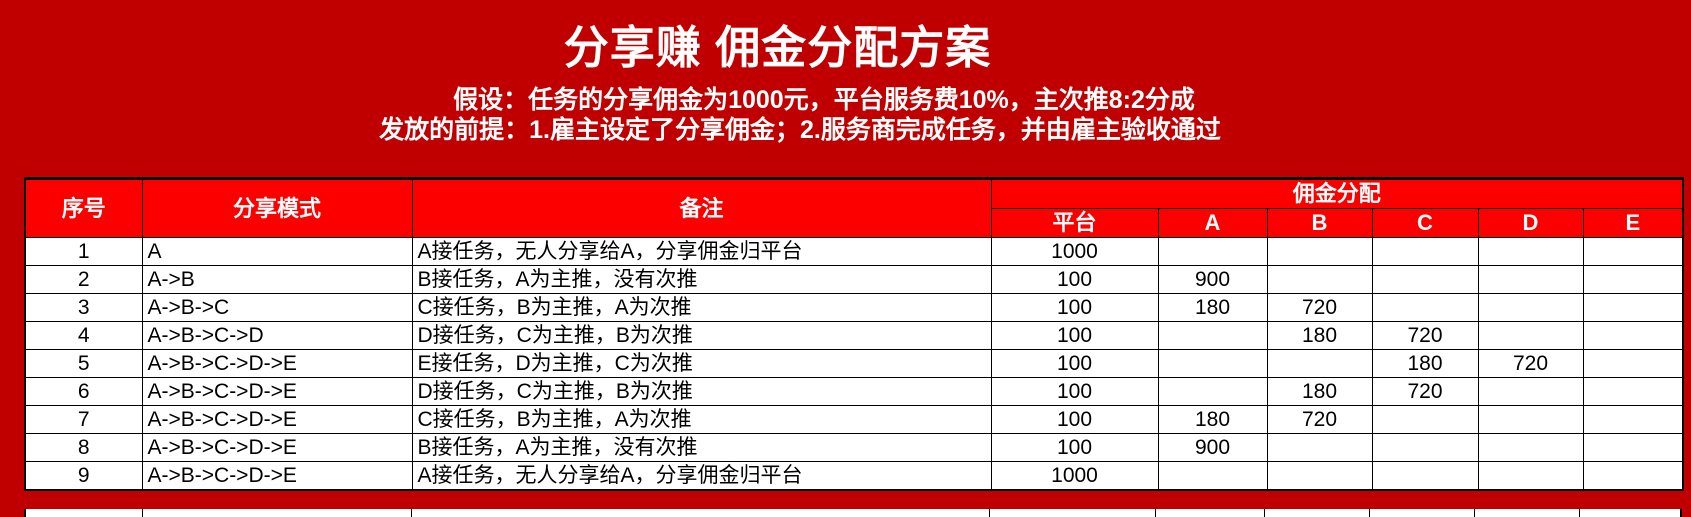  What do you see at coordinates (701, 419) in the screenshot?
I see `remark-cell: C接任务，B为主推，A为次推` at bounding box center [701, 419].